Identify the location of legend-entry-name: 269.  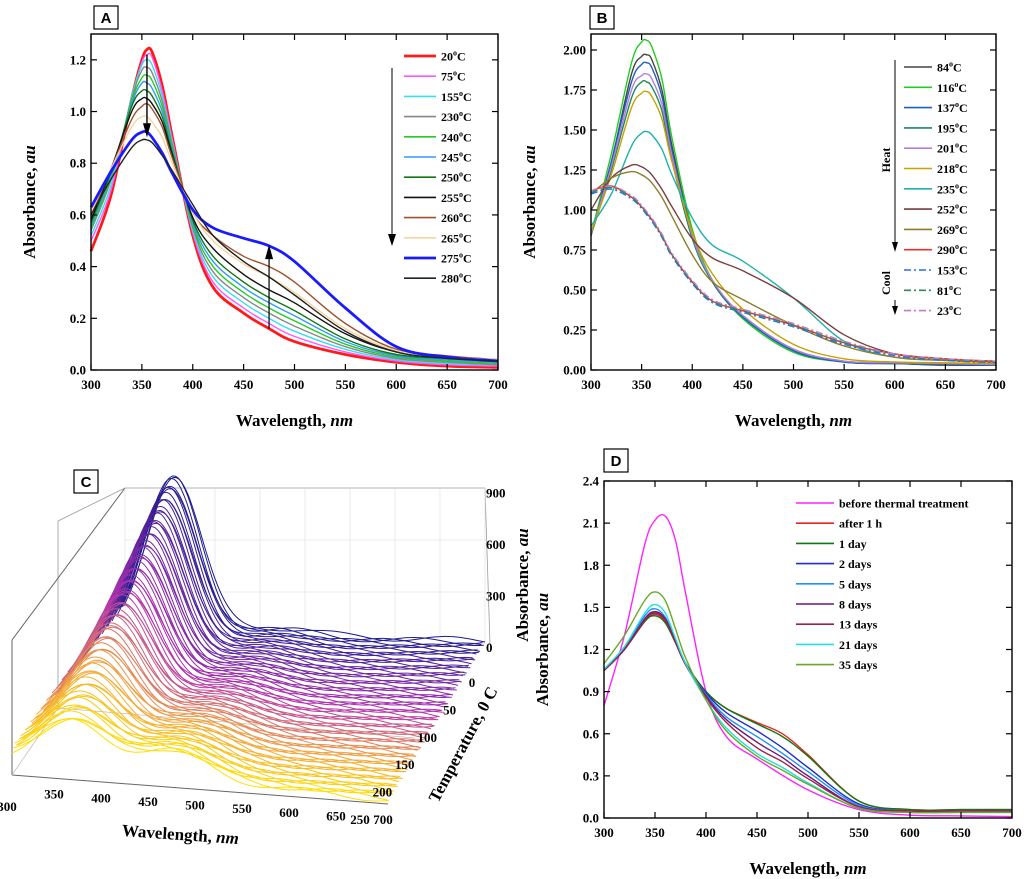
(946, 230).